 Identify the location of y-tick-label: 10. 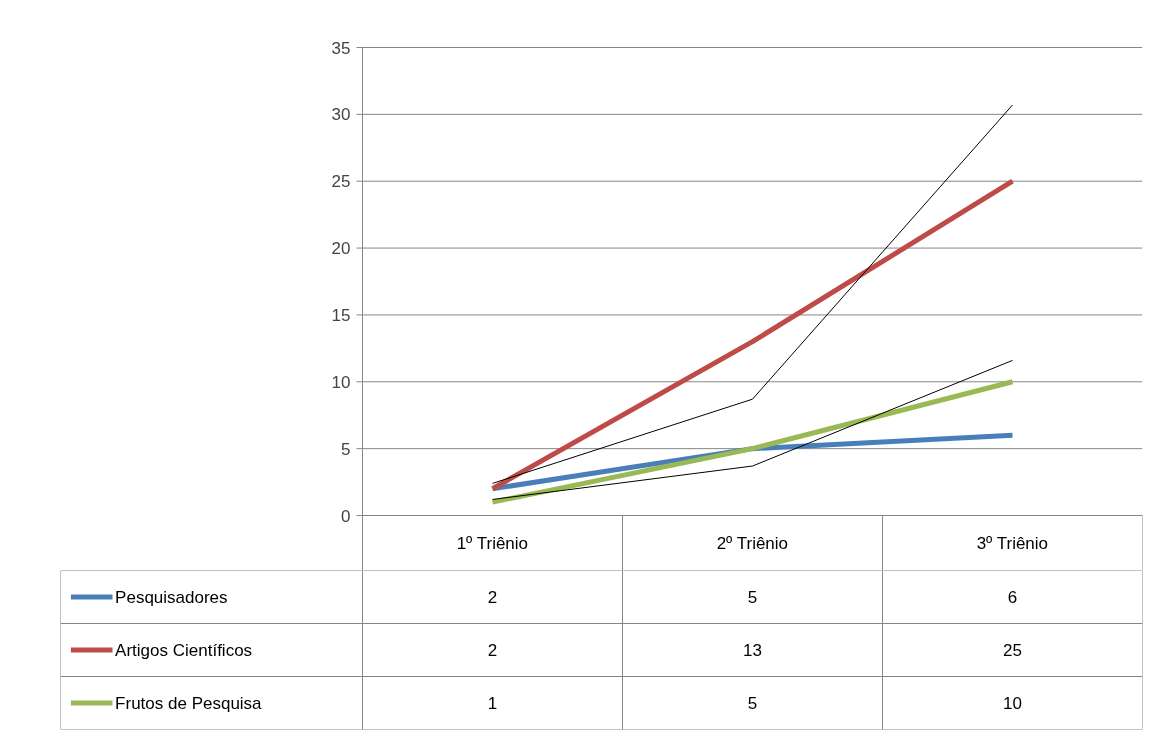
(341, 382).